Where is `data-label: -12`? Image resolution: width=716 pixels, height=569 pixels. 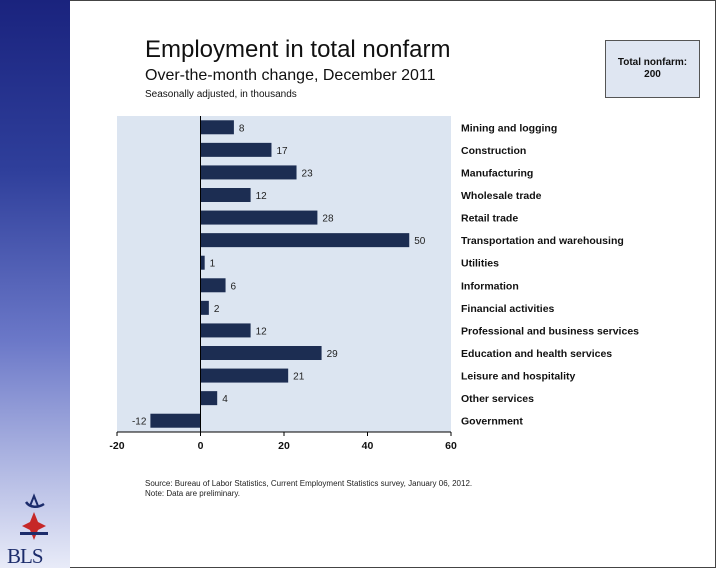
data-label: -12 is located at coordinates (139, 422).